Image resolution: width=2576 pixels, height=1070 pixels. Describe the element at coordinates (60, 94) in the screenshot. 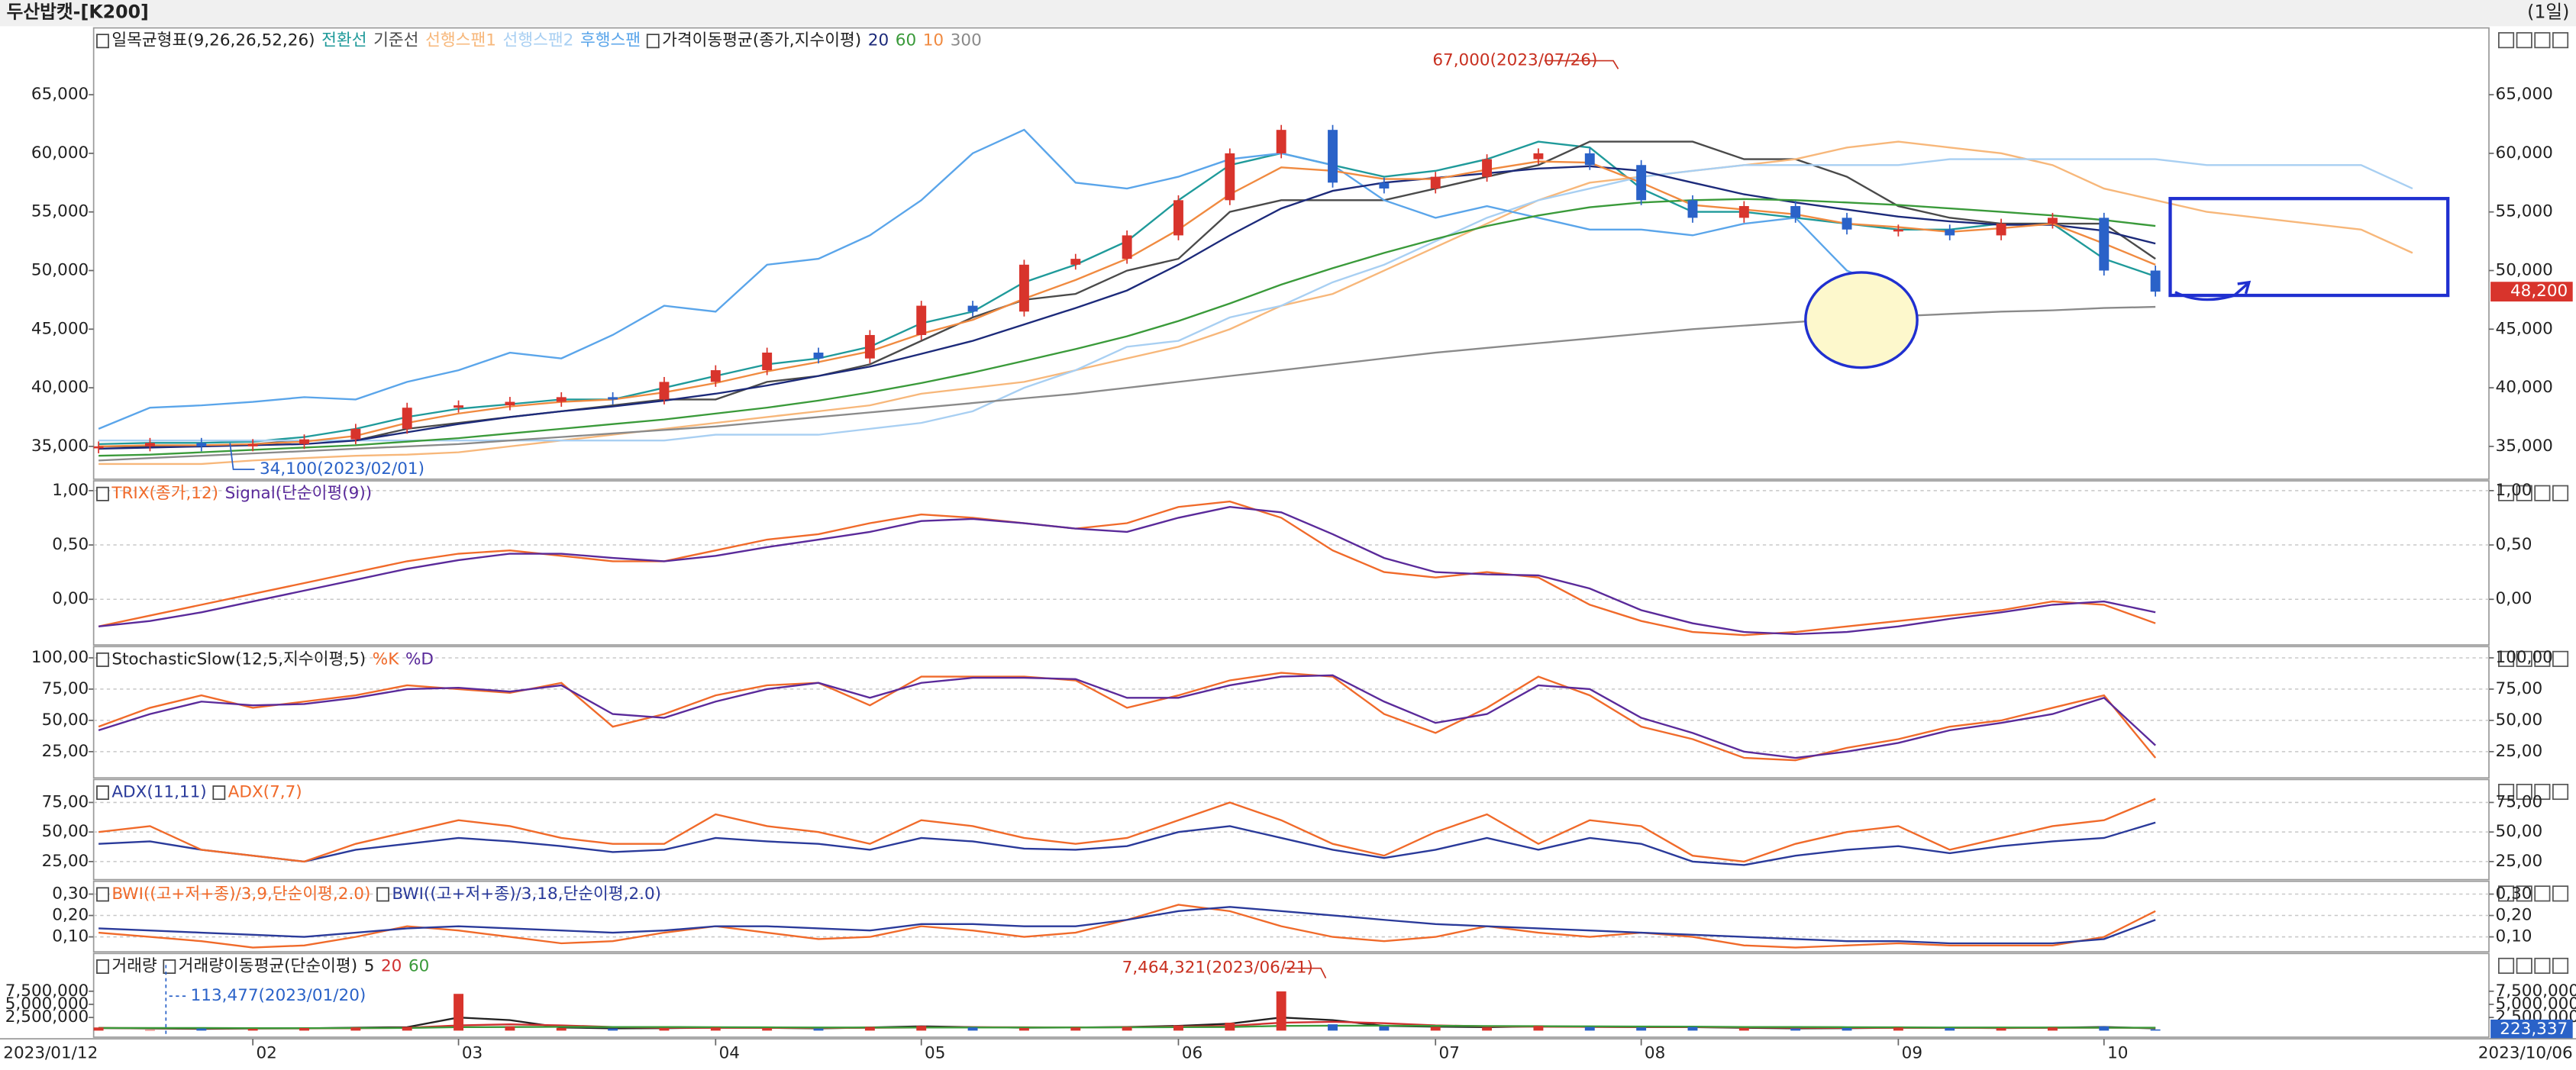

I see `y-tick-label: 65,000` at that location.